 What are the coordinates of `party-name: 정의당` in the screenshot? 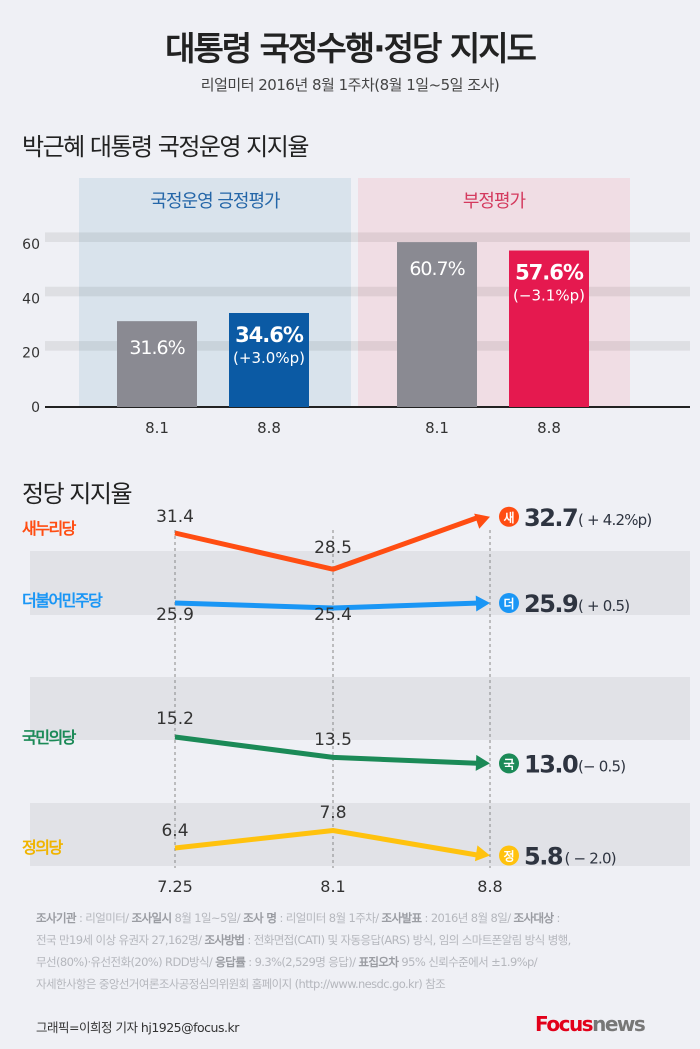 It's located at (42, 847).